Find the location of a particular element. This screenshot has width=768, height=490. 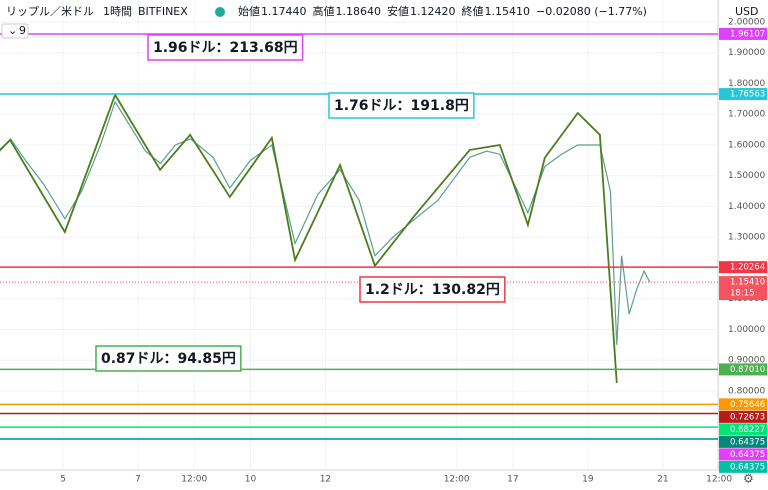

level-label: 1.76563 is located at coordinates (747, 95).